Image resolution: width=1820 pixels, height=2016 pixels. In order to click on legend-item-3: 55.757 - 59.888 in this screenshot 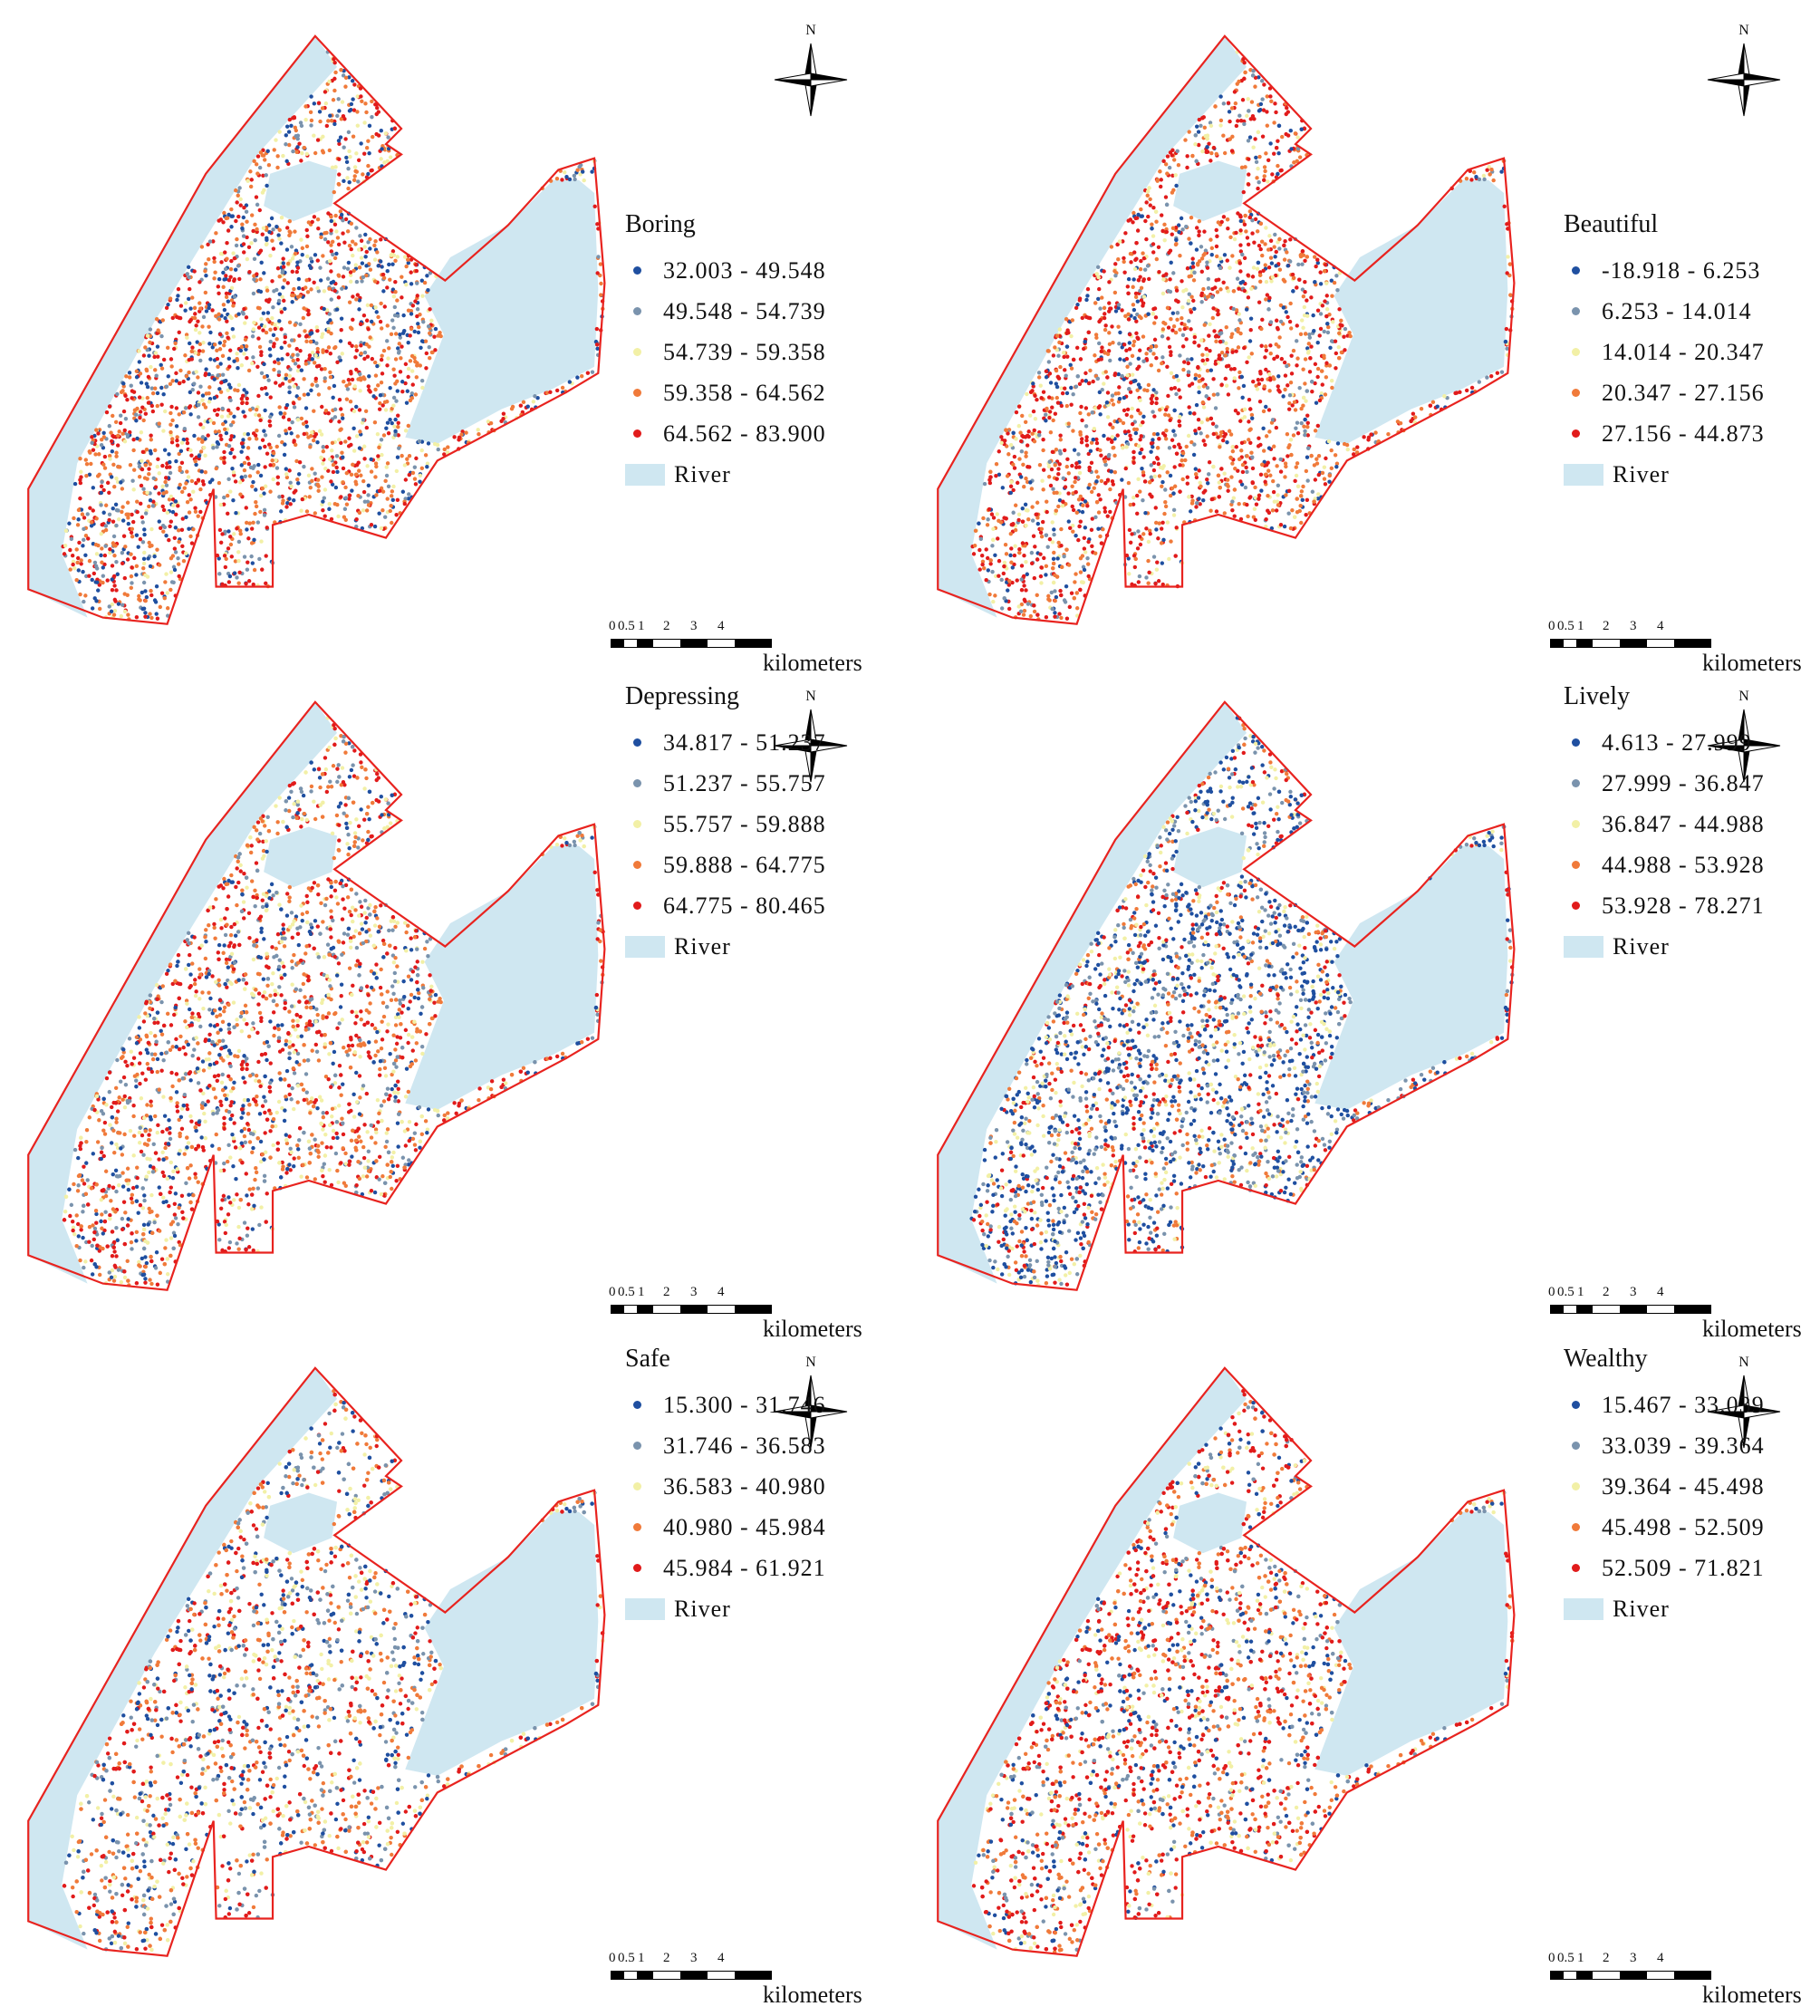, I will do `click(725, 824)`.